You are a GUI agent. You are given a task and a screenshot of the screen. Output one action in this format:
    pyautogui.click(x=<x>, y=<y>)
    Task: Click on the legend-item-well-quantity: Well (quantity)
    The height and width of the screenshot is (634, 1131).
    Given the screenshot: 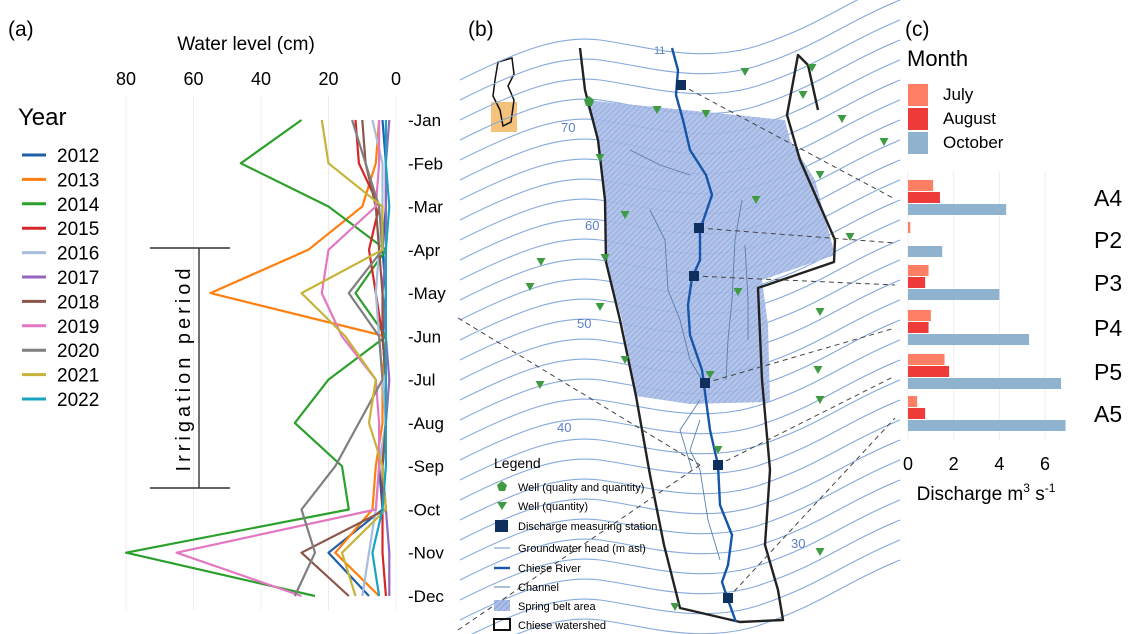 What is the action you would take?
    pyautogui.click(x=553, y=507)
    